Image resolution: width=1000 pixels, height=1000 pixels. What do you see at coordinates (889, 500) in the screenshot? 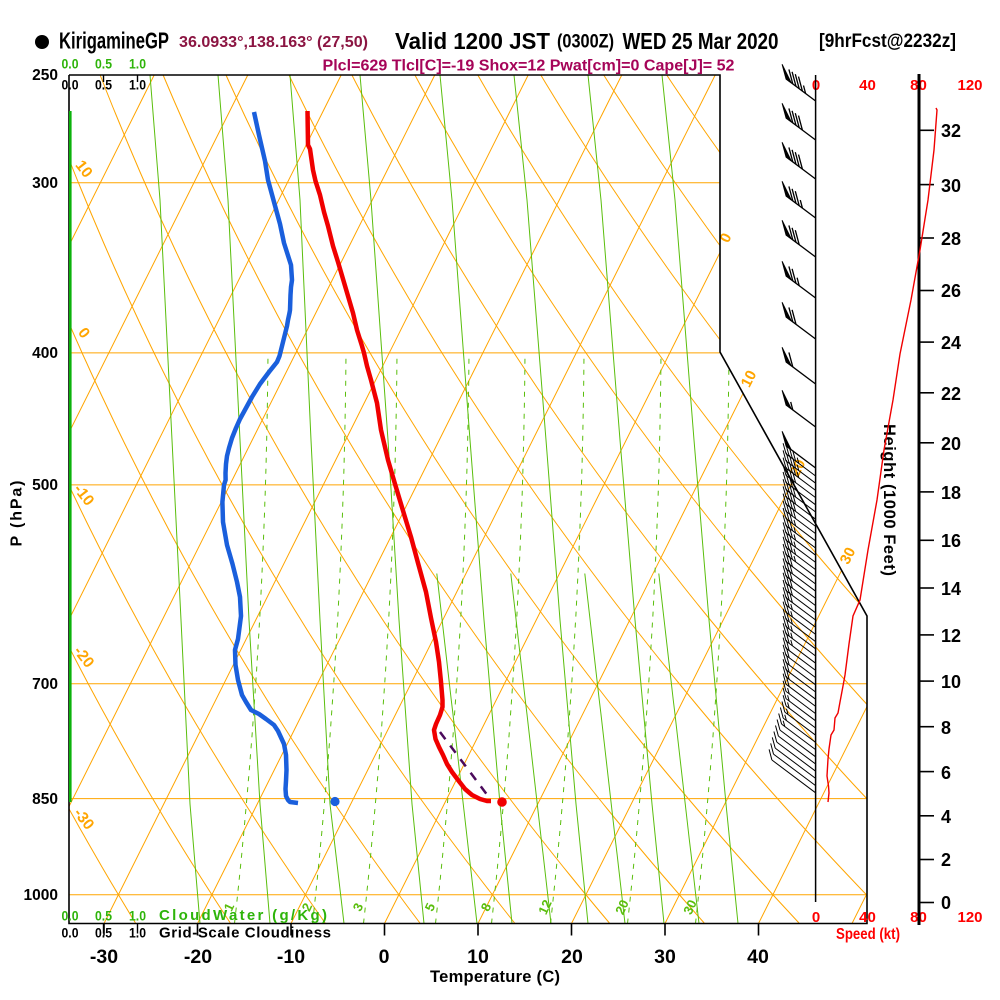
I see `svg-text: Height (1000 Feet)` at bounding box center [889, 500].